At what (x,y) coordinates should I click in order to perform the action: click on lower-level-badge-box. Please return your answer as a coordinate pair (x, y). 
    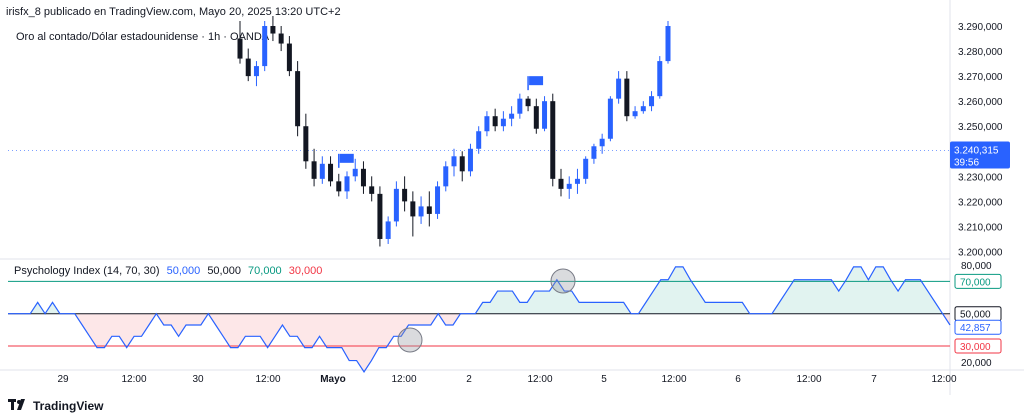
    Looking at the image, I should click on (978, 346).